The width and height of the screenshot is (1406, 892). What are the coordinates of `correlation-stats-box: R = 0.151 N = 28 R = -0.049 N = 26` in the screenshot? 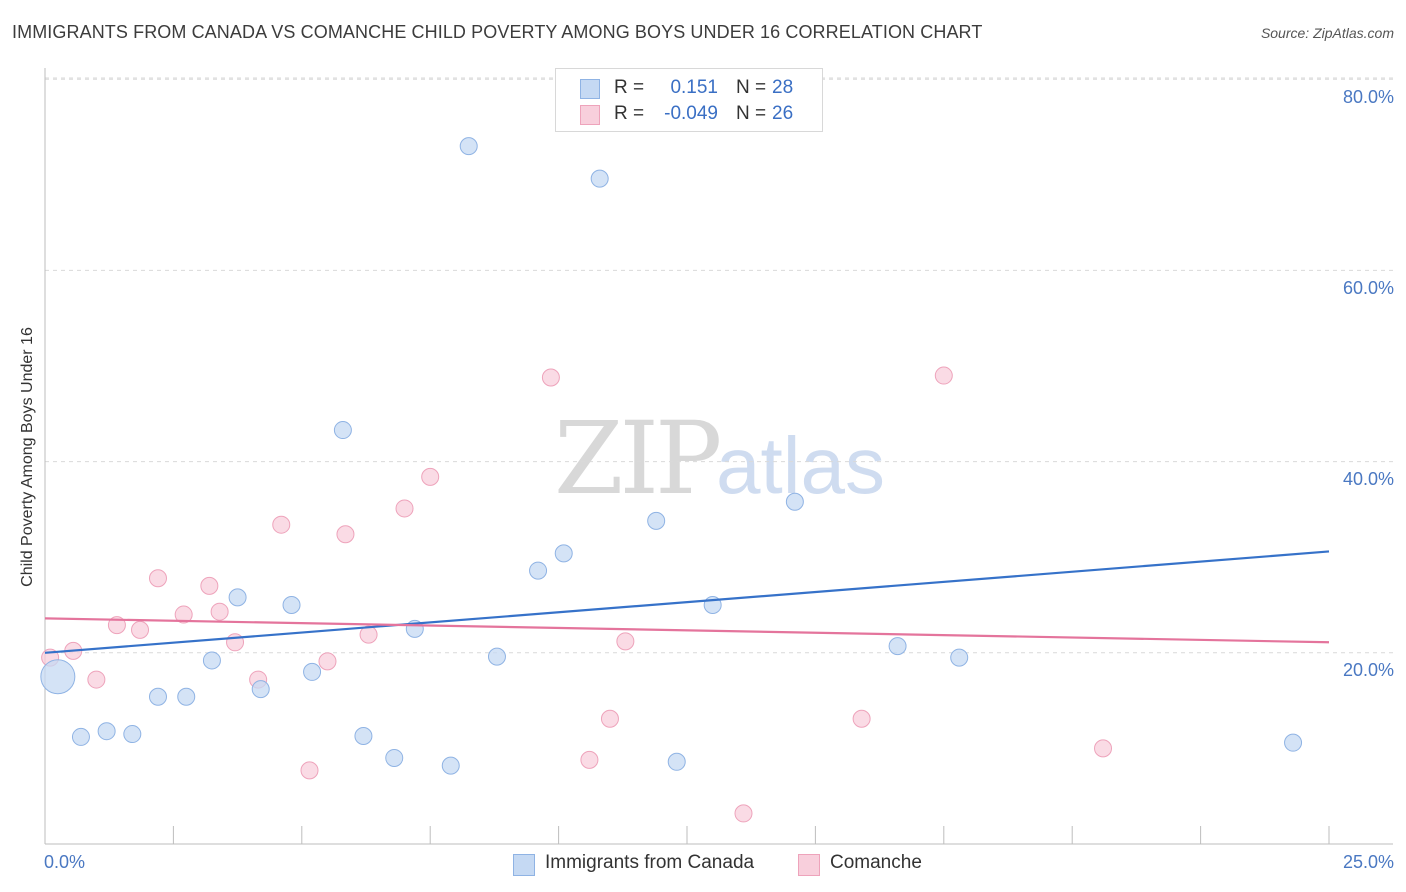 It's located at (689, 100).